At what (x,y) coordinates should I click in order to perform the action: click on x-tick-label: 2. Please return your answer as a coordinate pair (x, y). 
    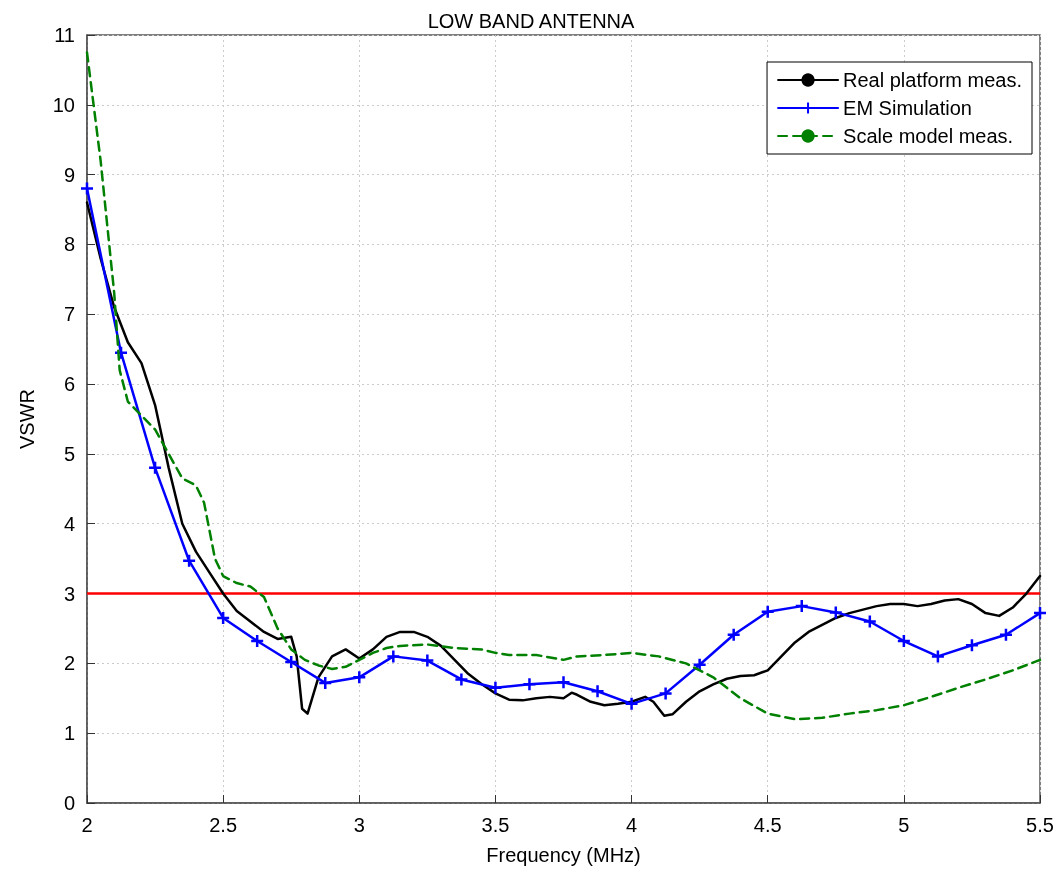
    Looking at the image, I should click on (87, 825).